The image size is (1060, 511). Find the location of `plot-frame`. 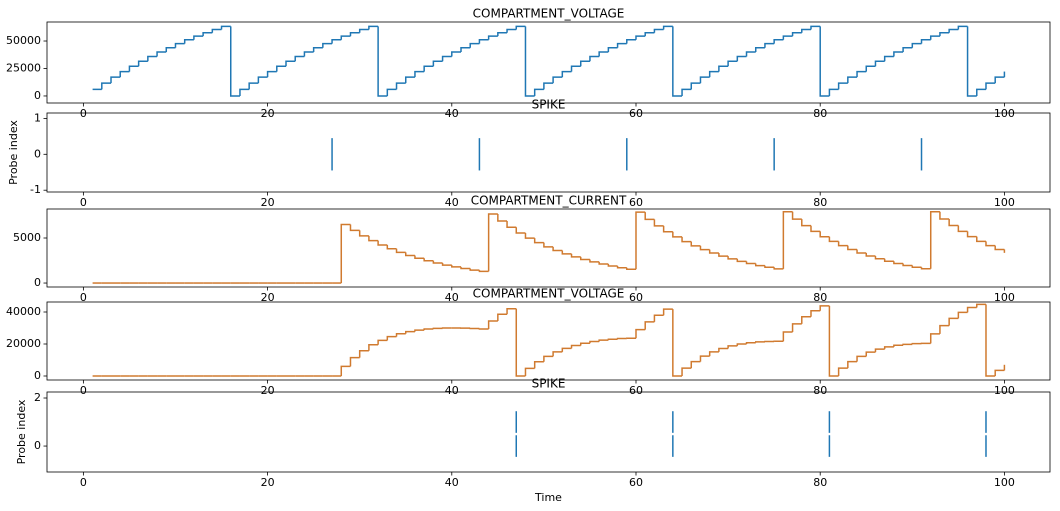

plot-frame is located at coordinates (548, 248).